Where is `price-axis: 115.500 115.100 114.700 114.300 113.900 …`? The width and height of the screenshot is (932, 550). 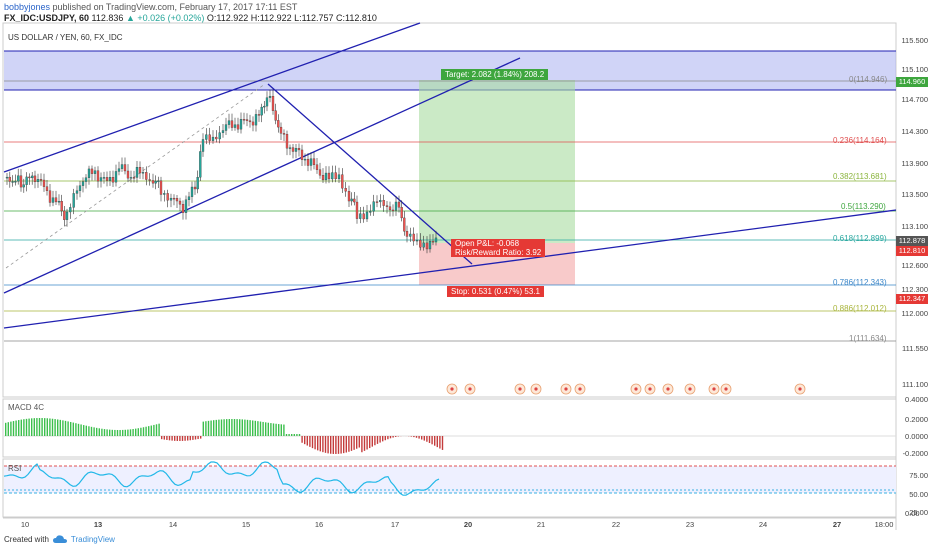
price-axis: 115.500 115.100 114.700 114.300 113.900 … is located at coordinates (914, 270).